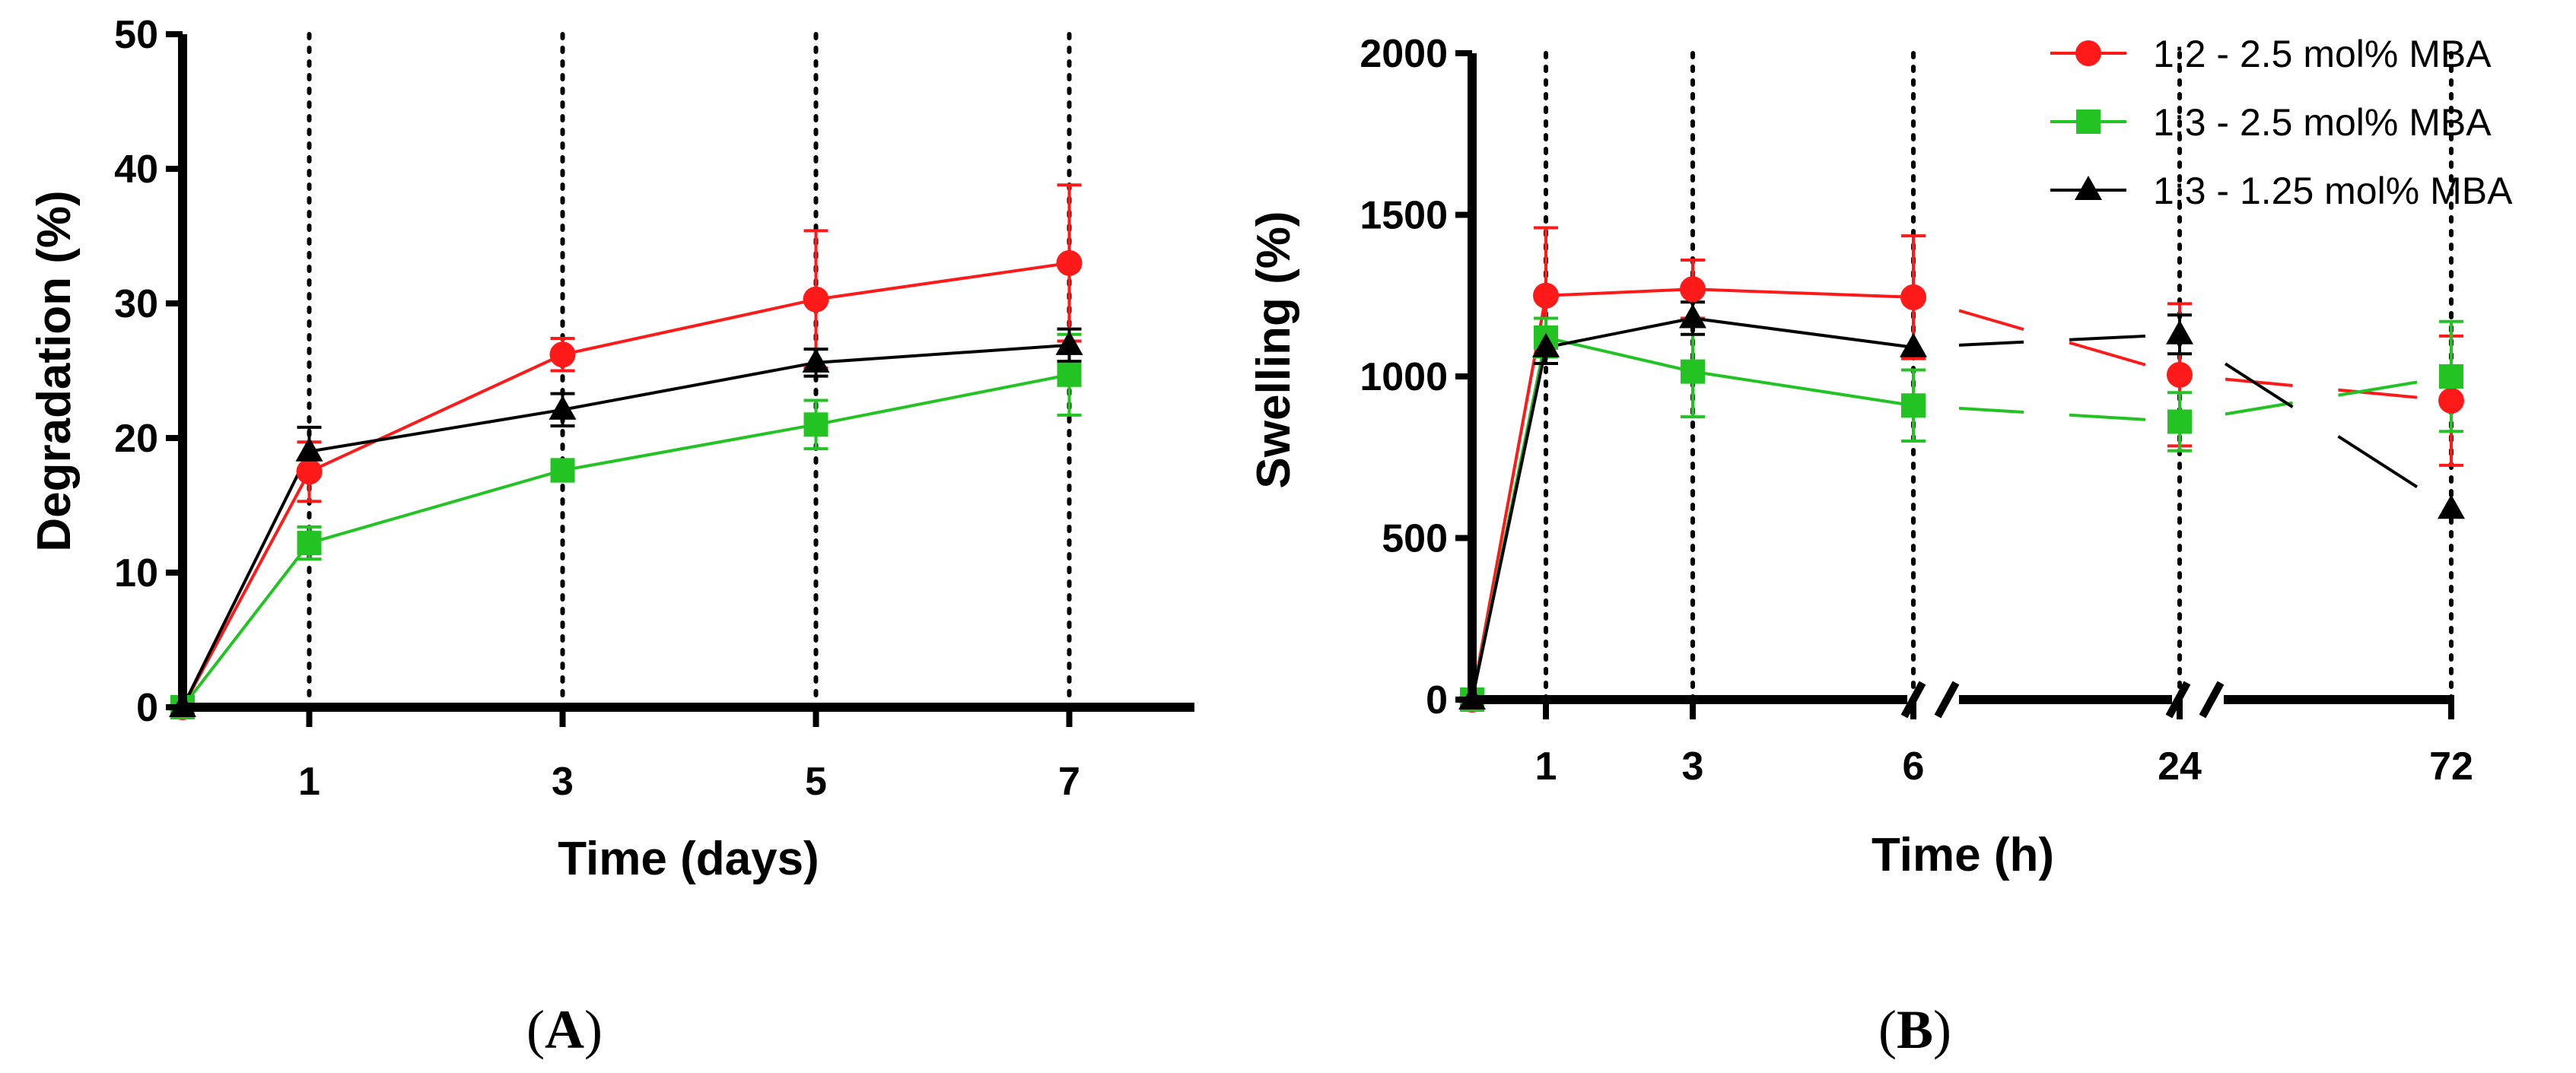  What do you see at coordinates (816, 782) in the screenshot?
I see `x-tick-label: 5` at bounding box center [816, 782].